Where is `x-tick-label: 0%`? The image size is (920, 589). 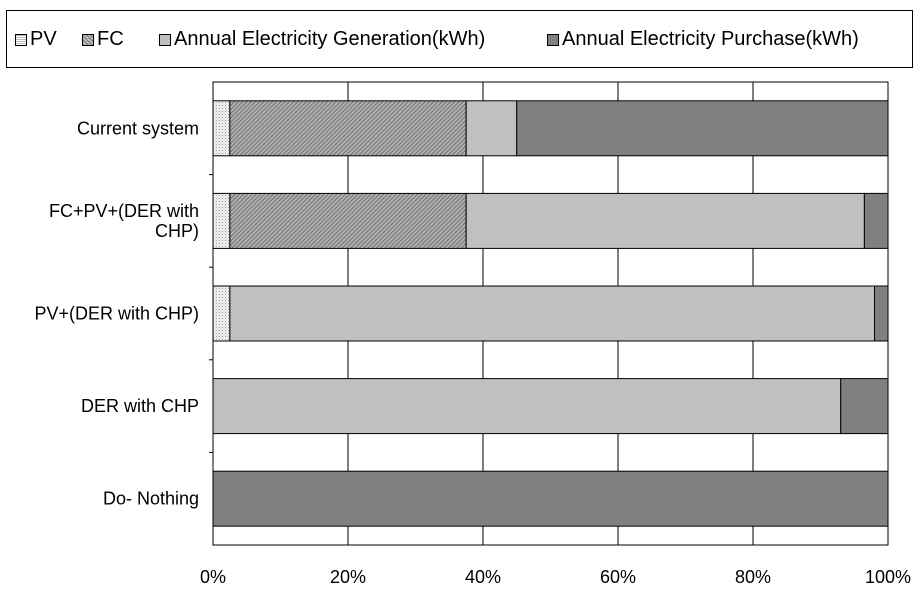 x-tick-label: 0% is located at coordinates (213, 577).